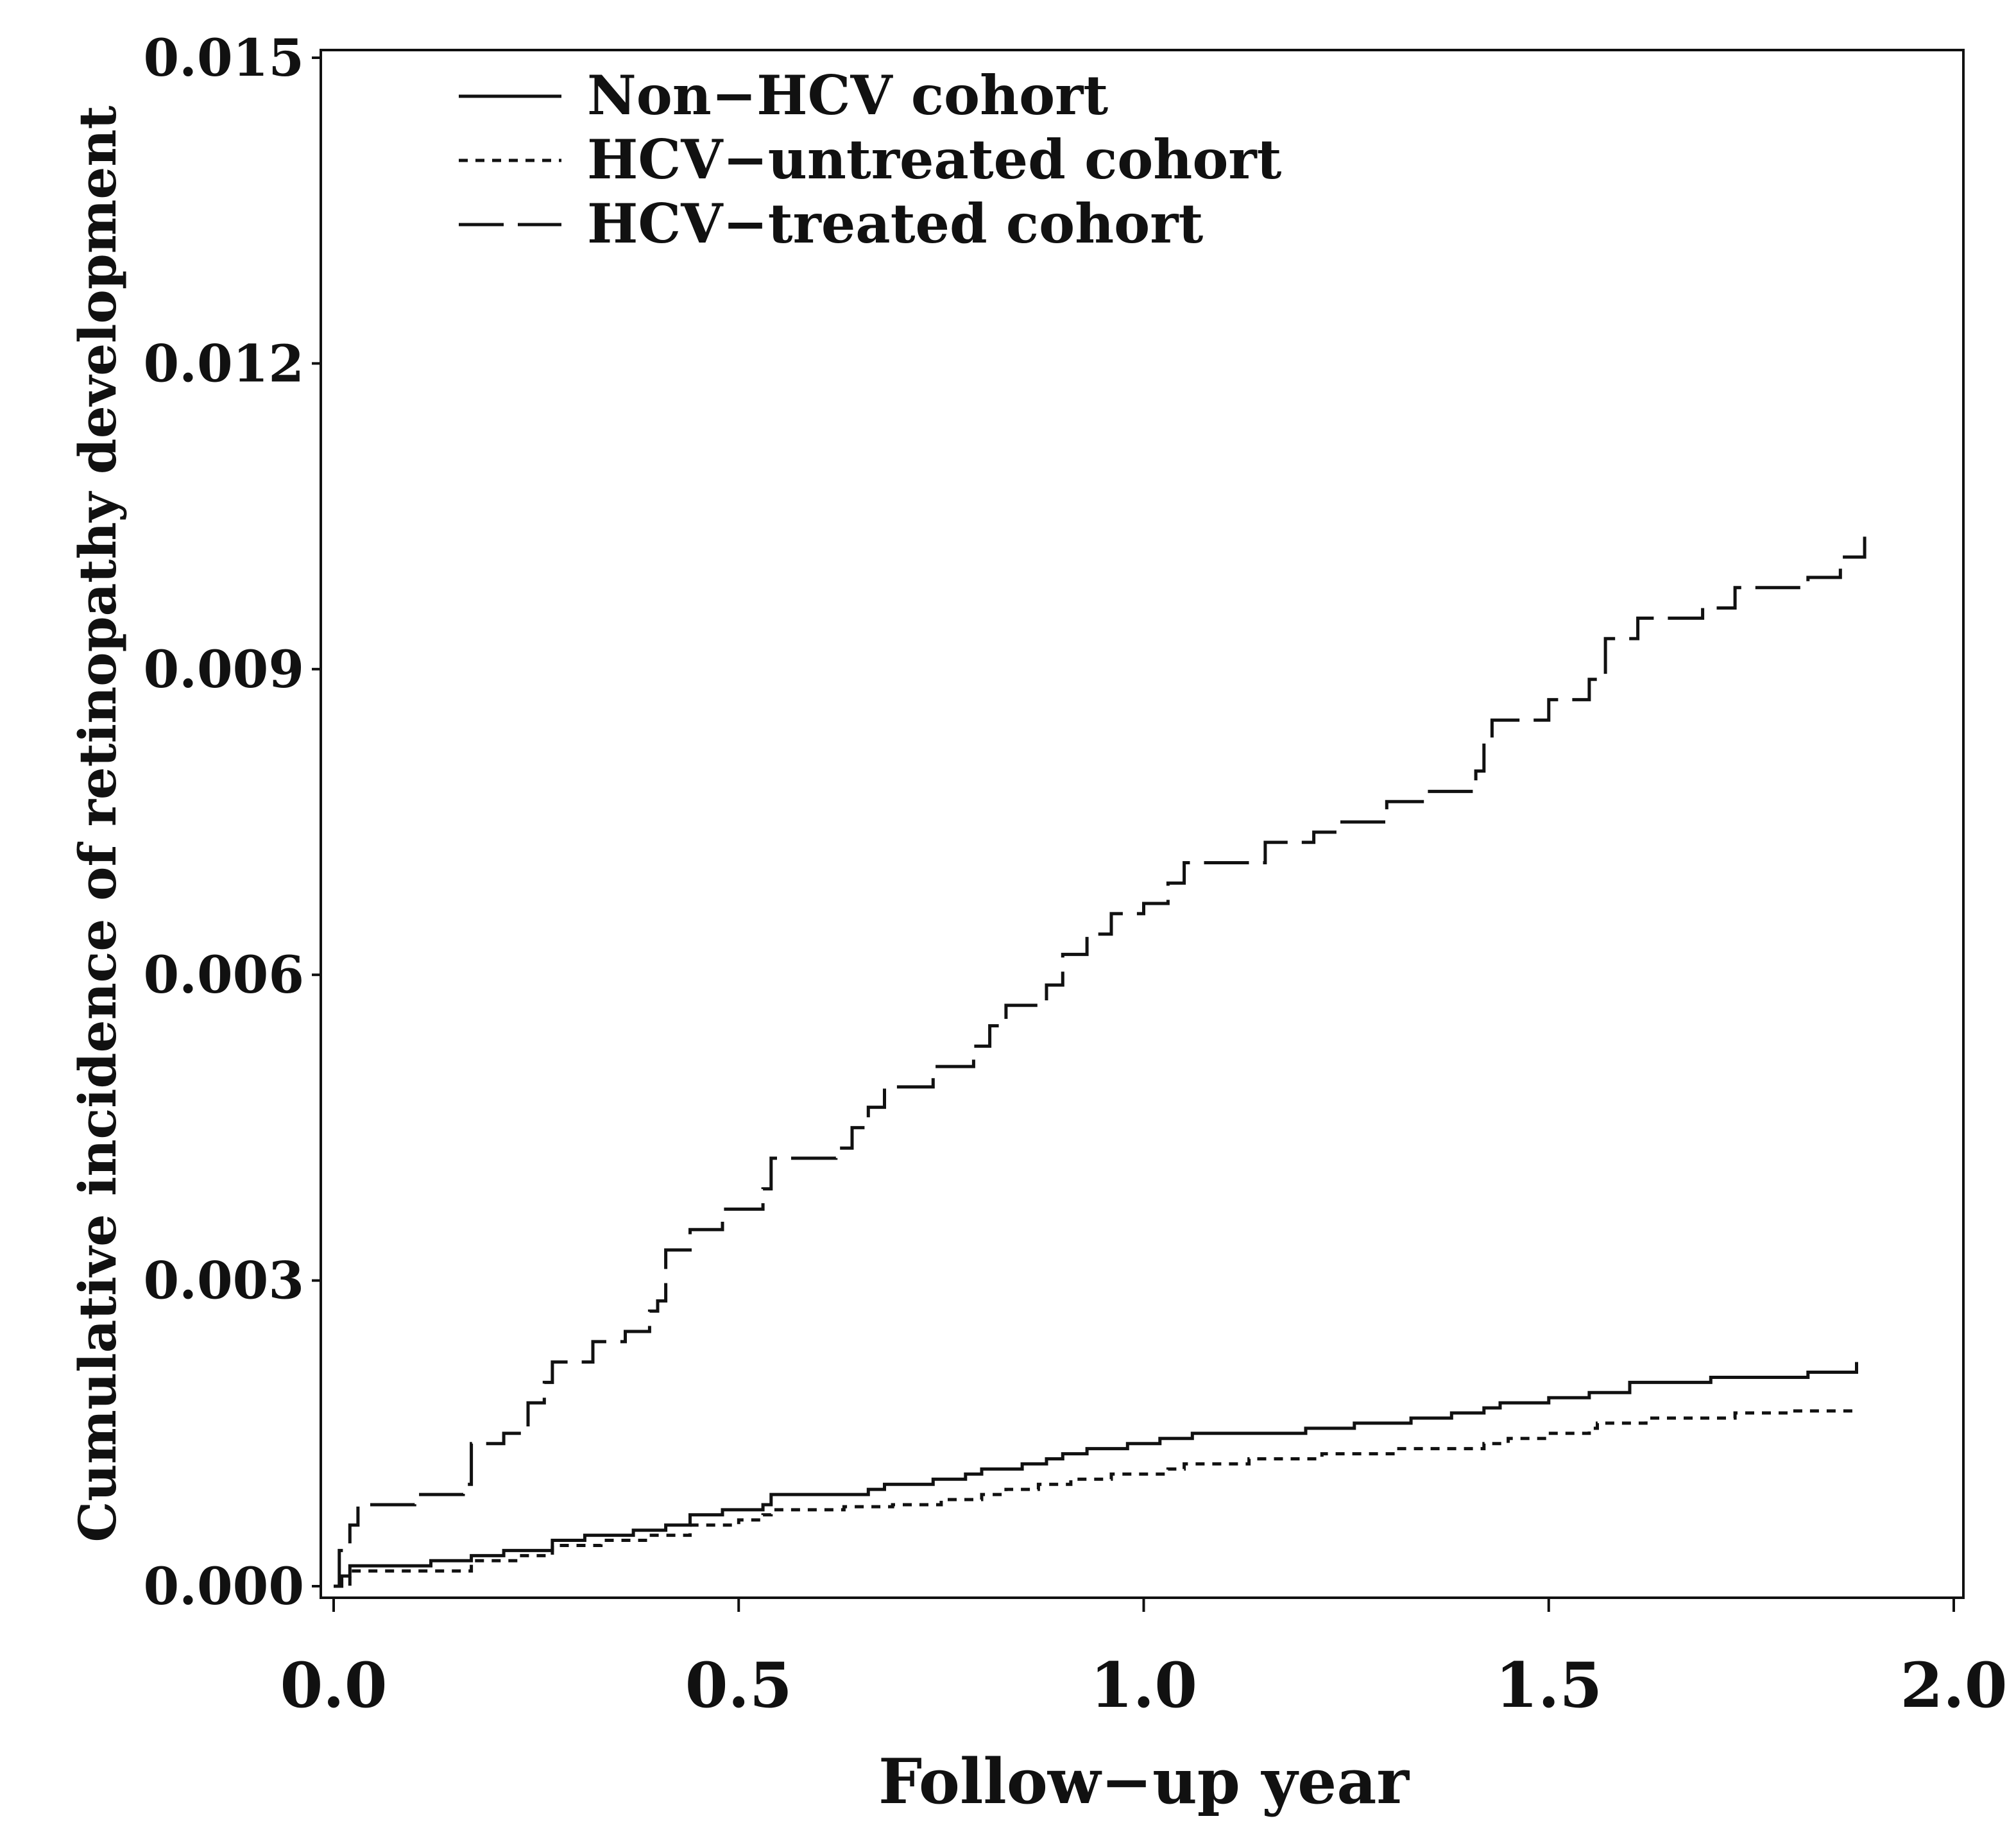 This screenshot has height=1848, width=2016. I want to click on y-tick-label: 0.006, so click(223, 975).